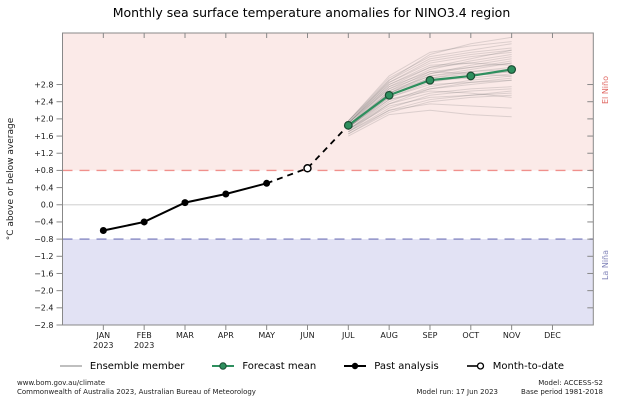  What do you see at coordinates (43, 119) in the screenshot?
I see `y-tick-label: +2.0` at bounding box center [43, 119].